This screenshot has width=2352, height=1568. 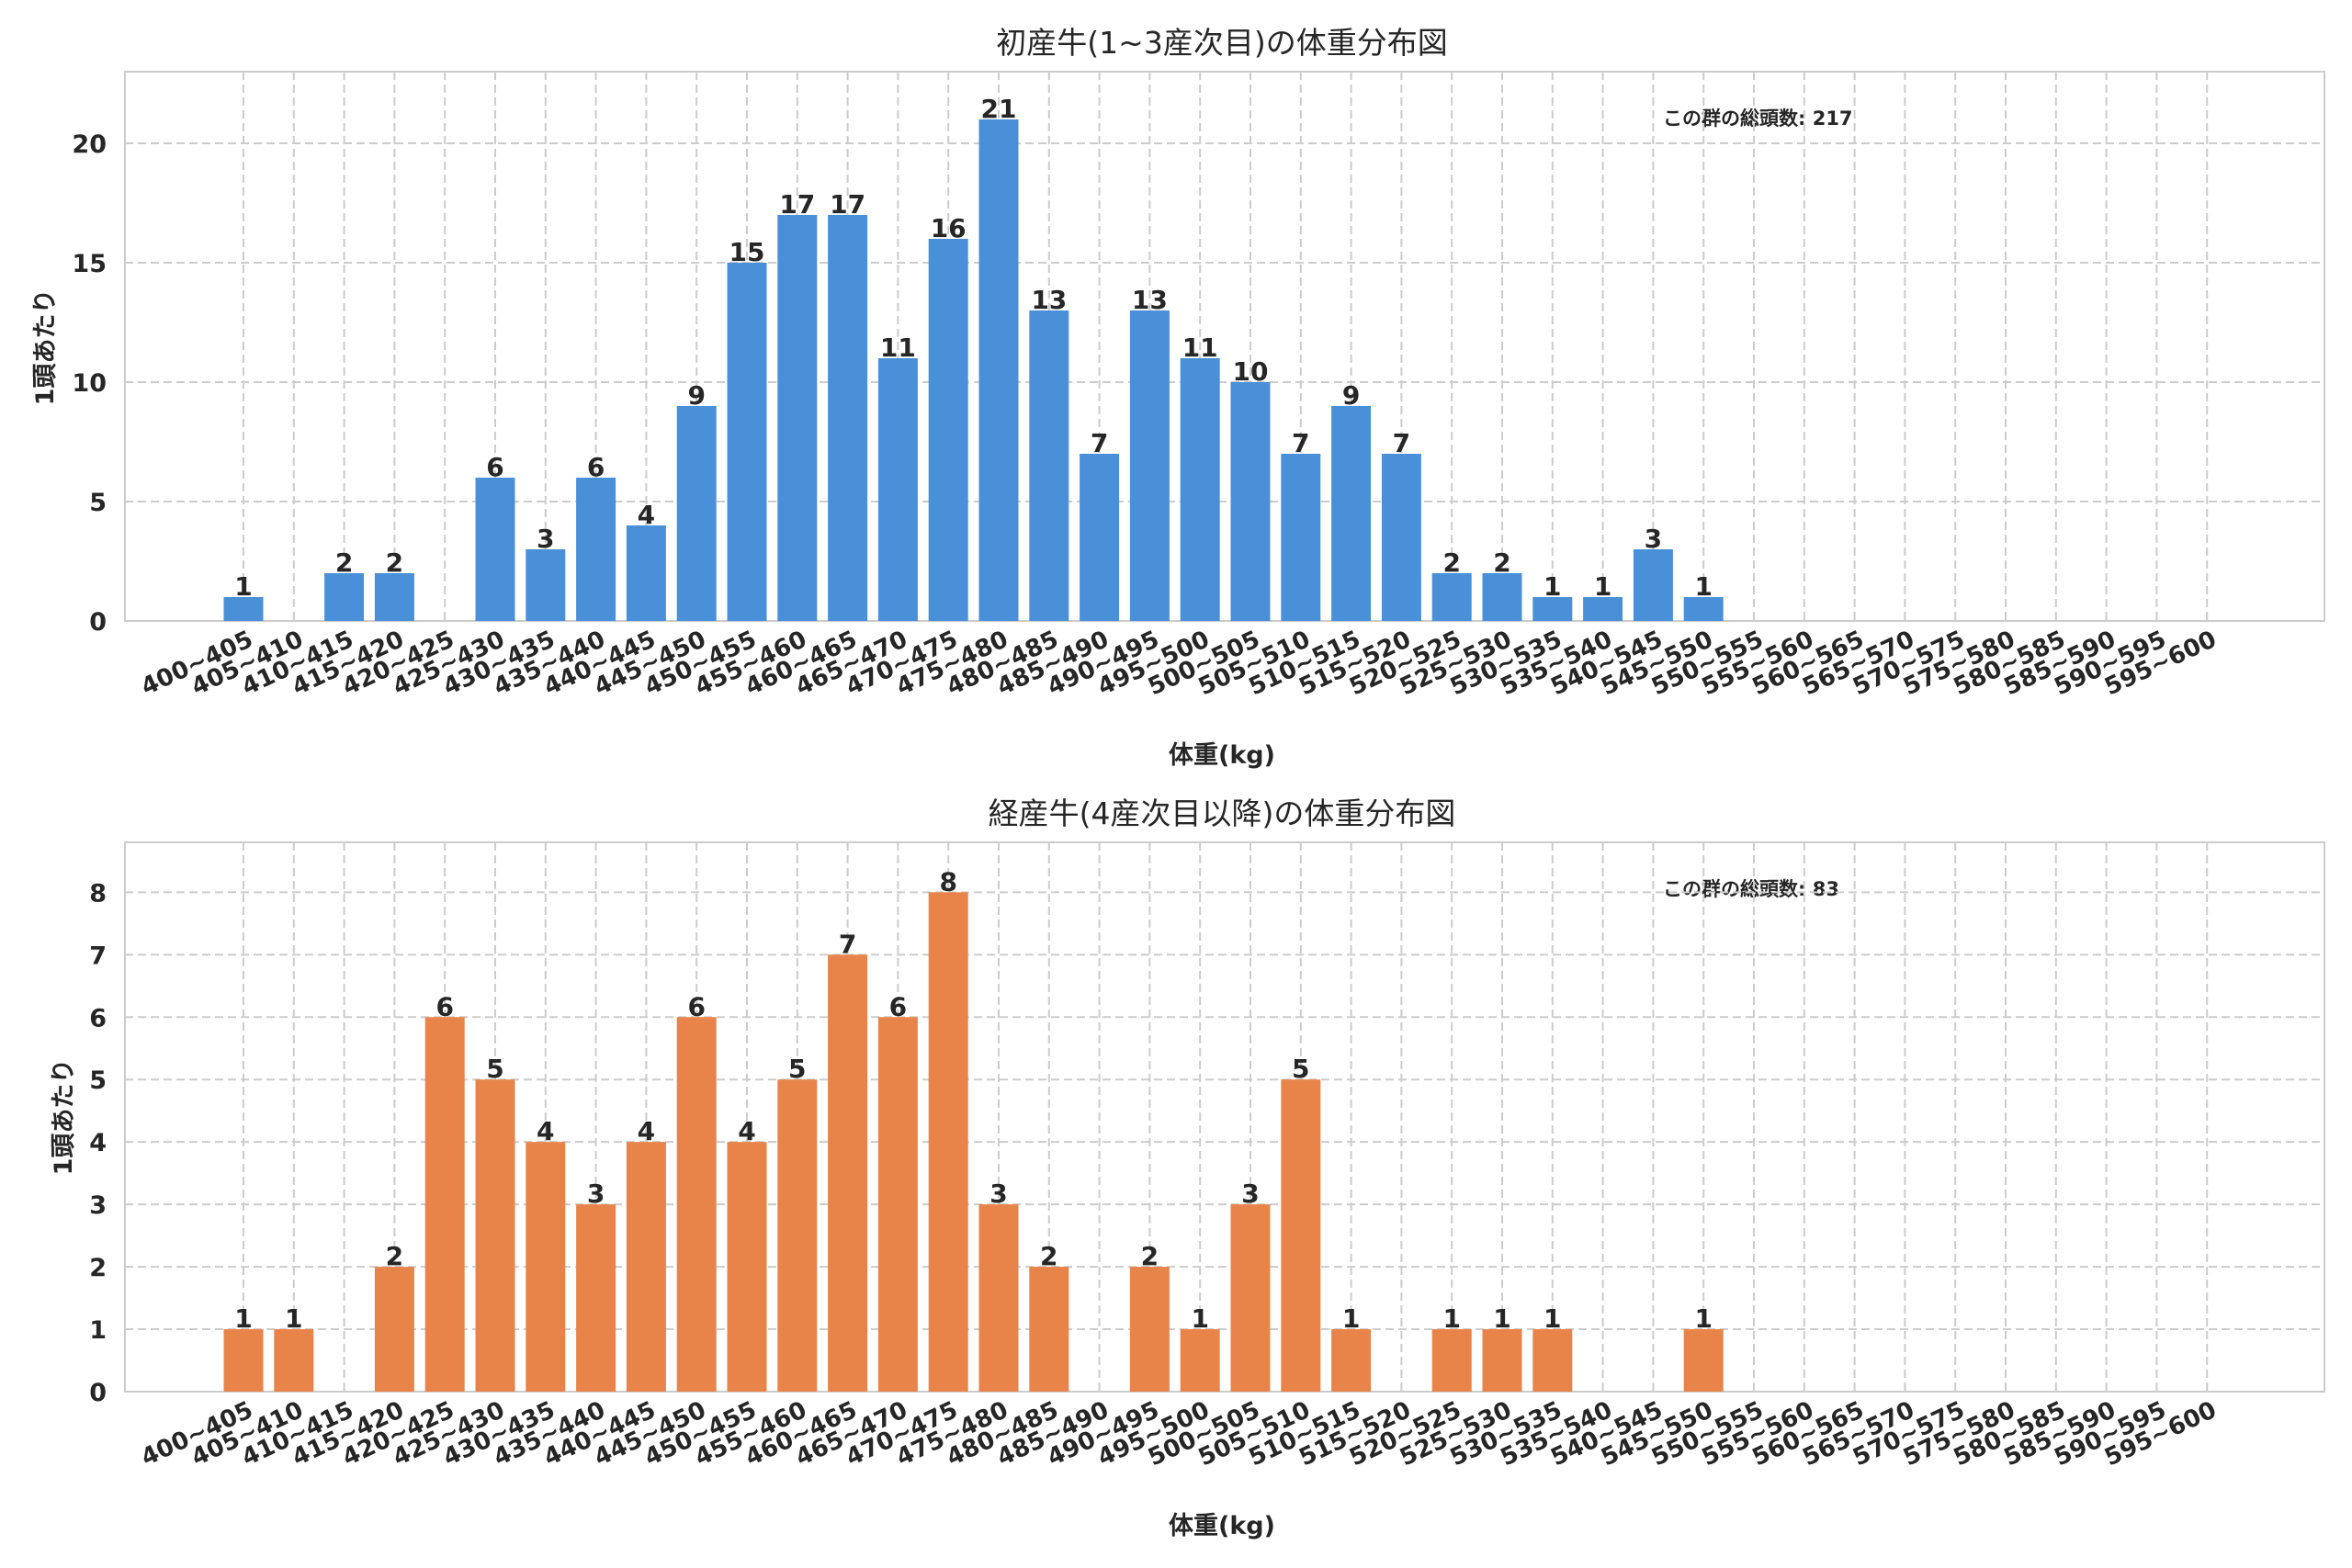 What do you see at coordinates (1222, 755) in the screenshot?
I see `x-axis-label: 体重(kg)` at bounding box center [1222, 755].